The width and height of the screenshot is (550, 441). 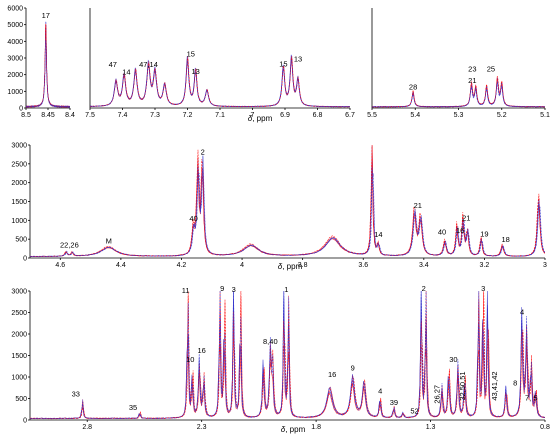 What do you see at coordinates (26, 115) in the screenshot?
I see `x-tick-label: 8.5` at bounding box center [26, 115].